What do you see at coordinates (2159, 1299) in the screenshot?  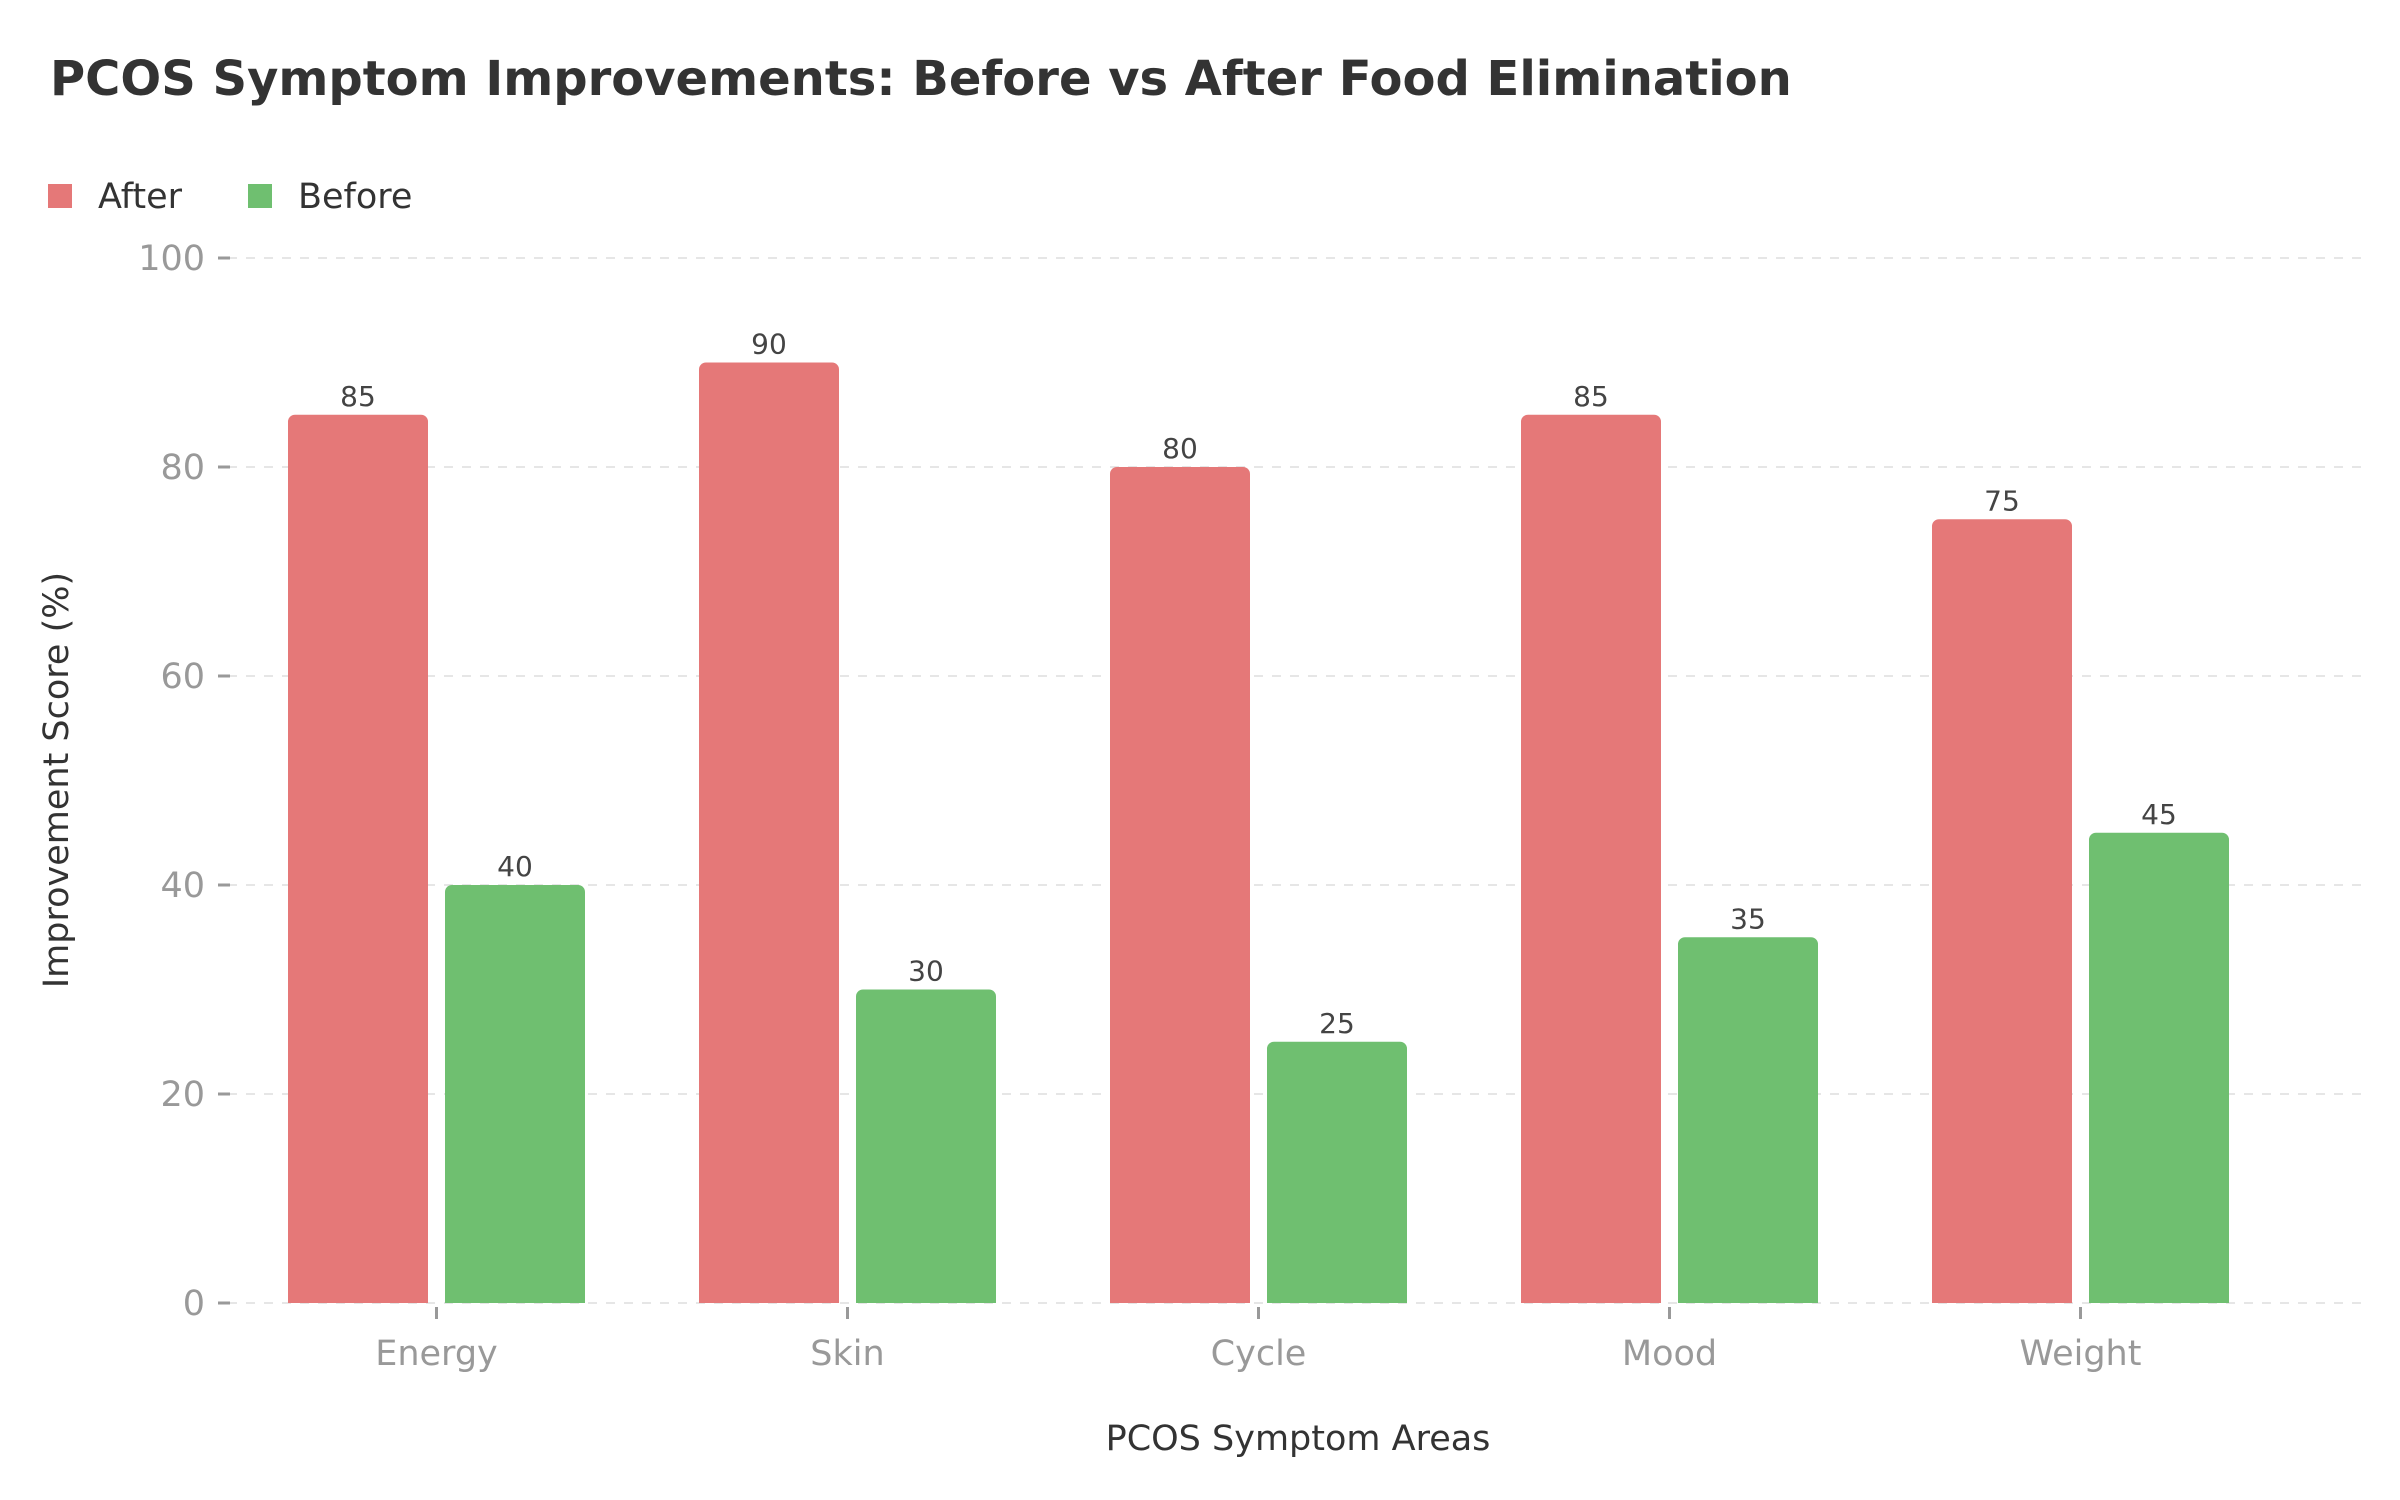 I see `bar-base-before-weight` at bounding box center [2159, 1299].